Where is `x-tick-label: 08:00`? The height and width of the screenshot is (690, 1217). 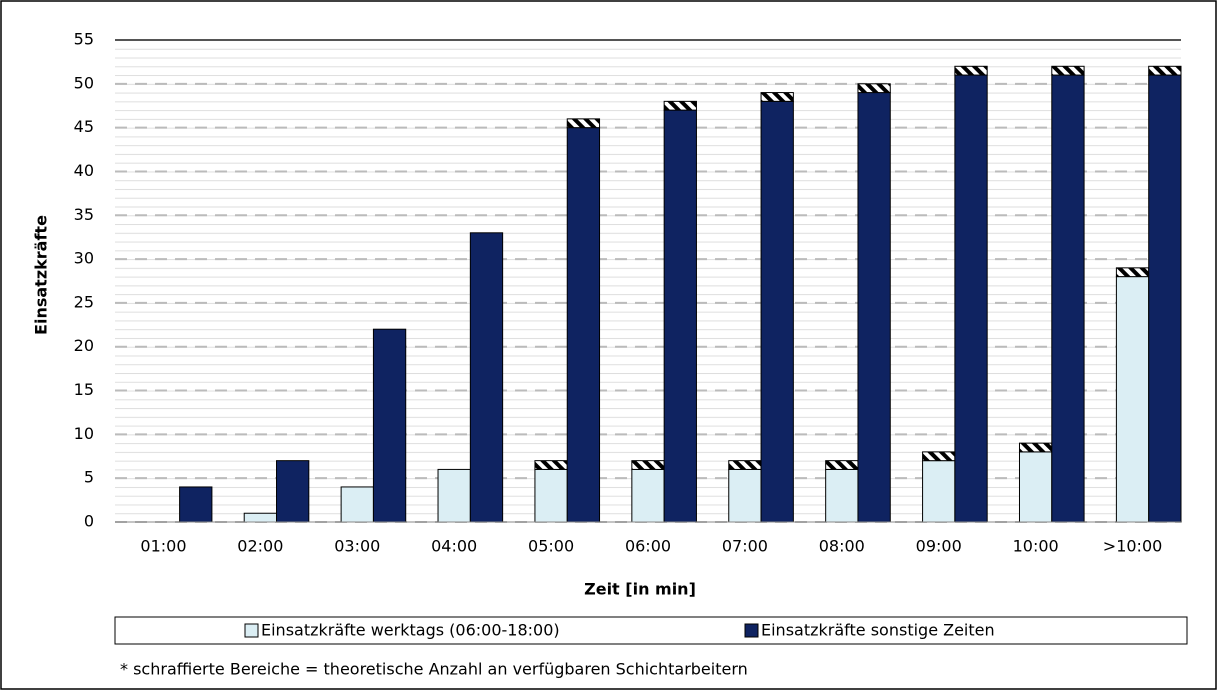 x-tick-label: 08:00 is located at coordinates (842, 546).